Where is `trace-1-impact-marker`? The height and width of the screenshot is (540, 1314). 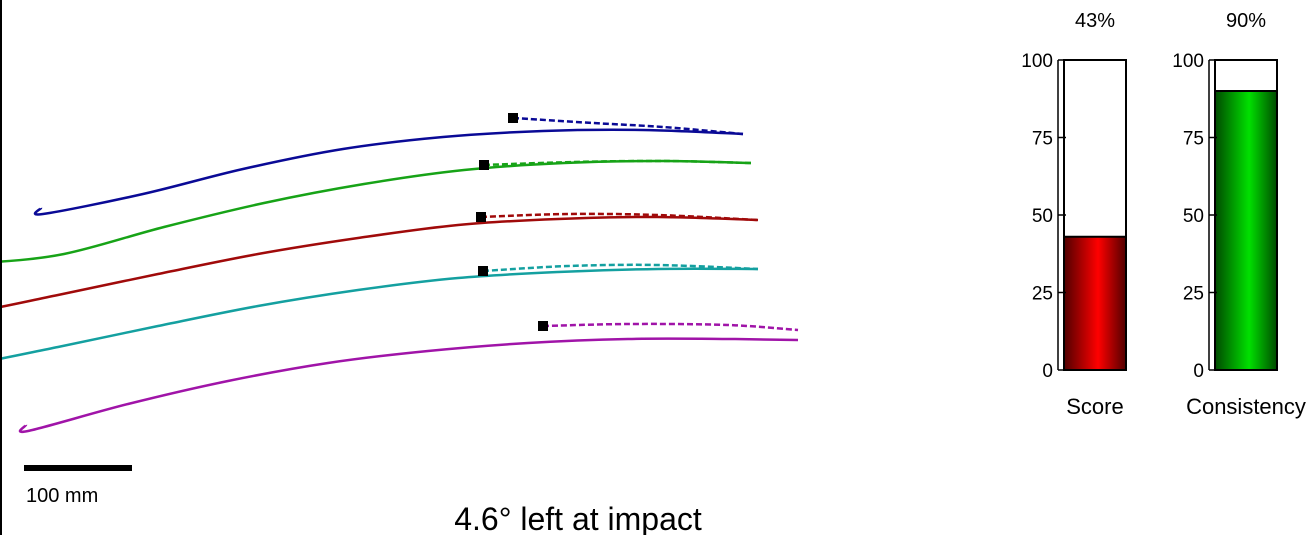
trace-1-impact-marker is located at coordinates (513, 118).